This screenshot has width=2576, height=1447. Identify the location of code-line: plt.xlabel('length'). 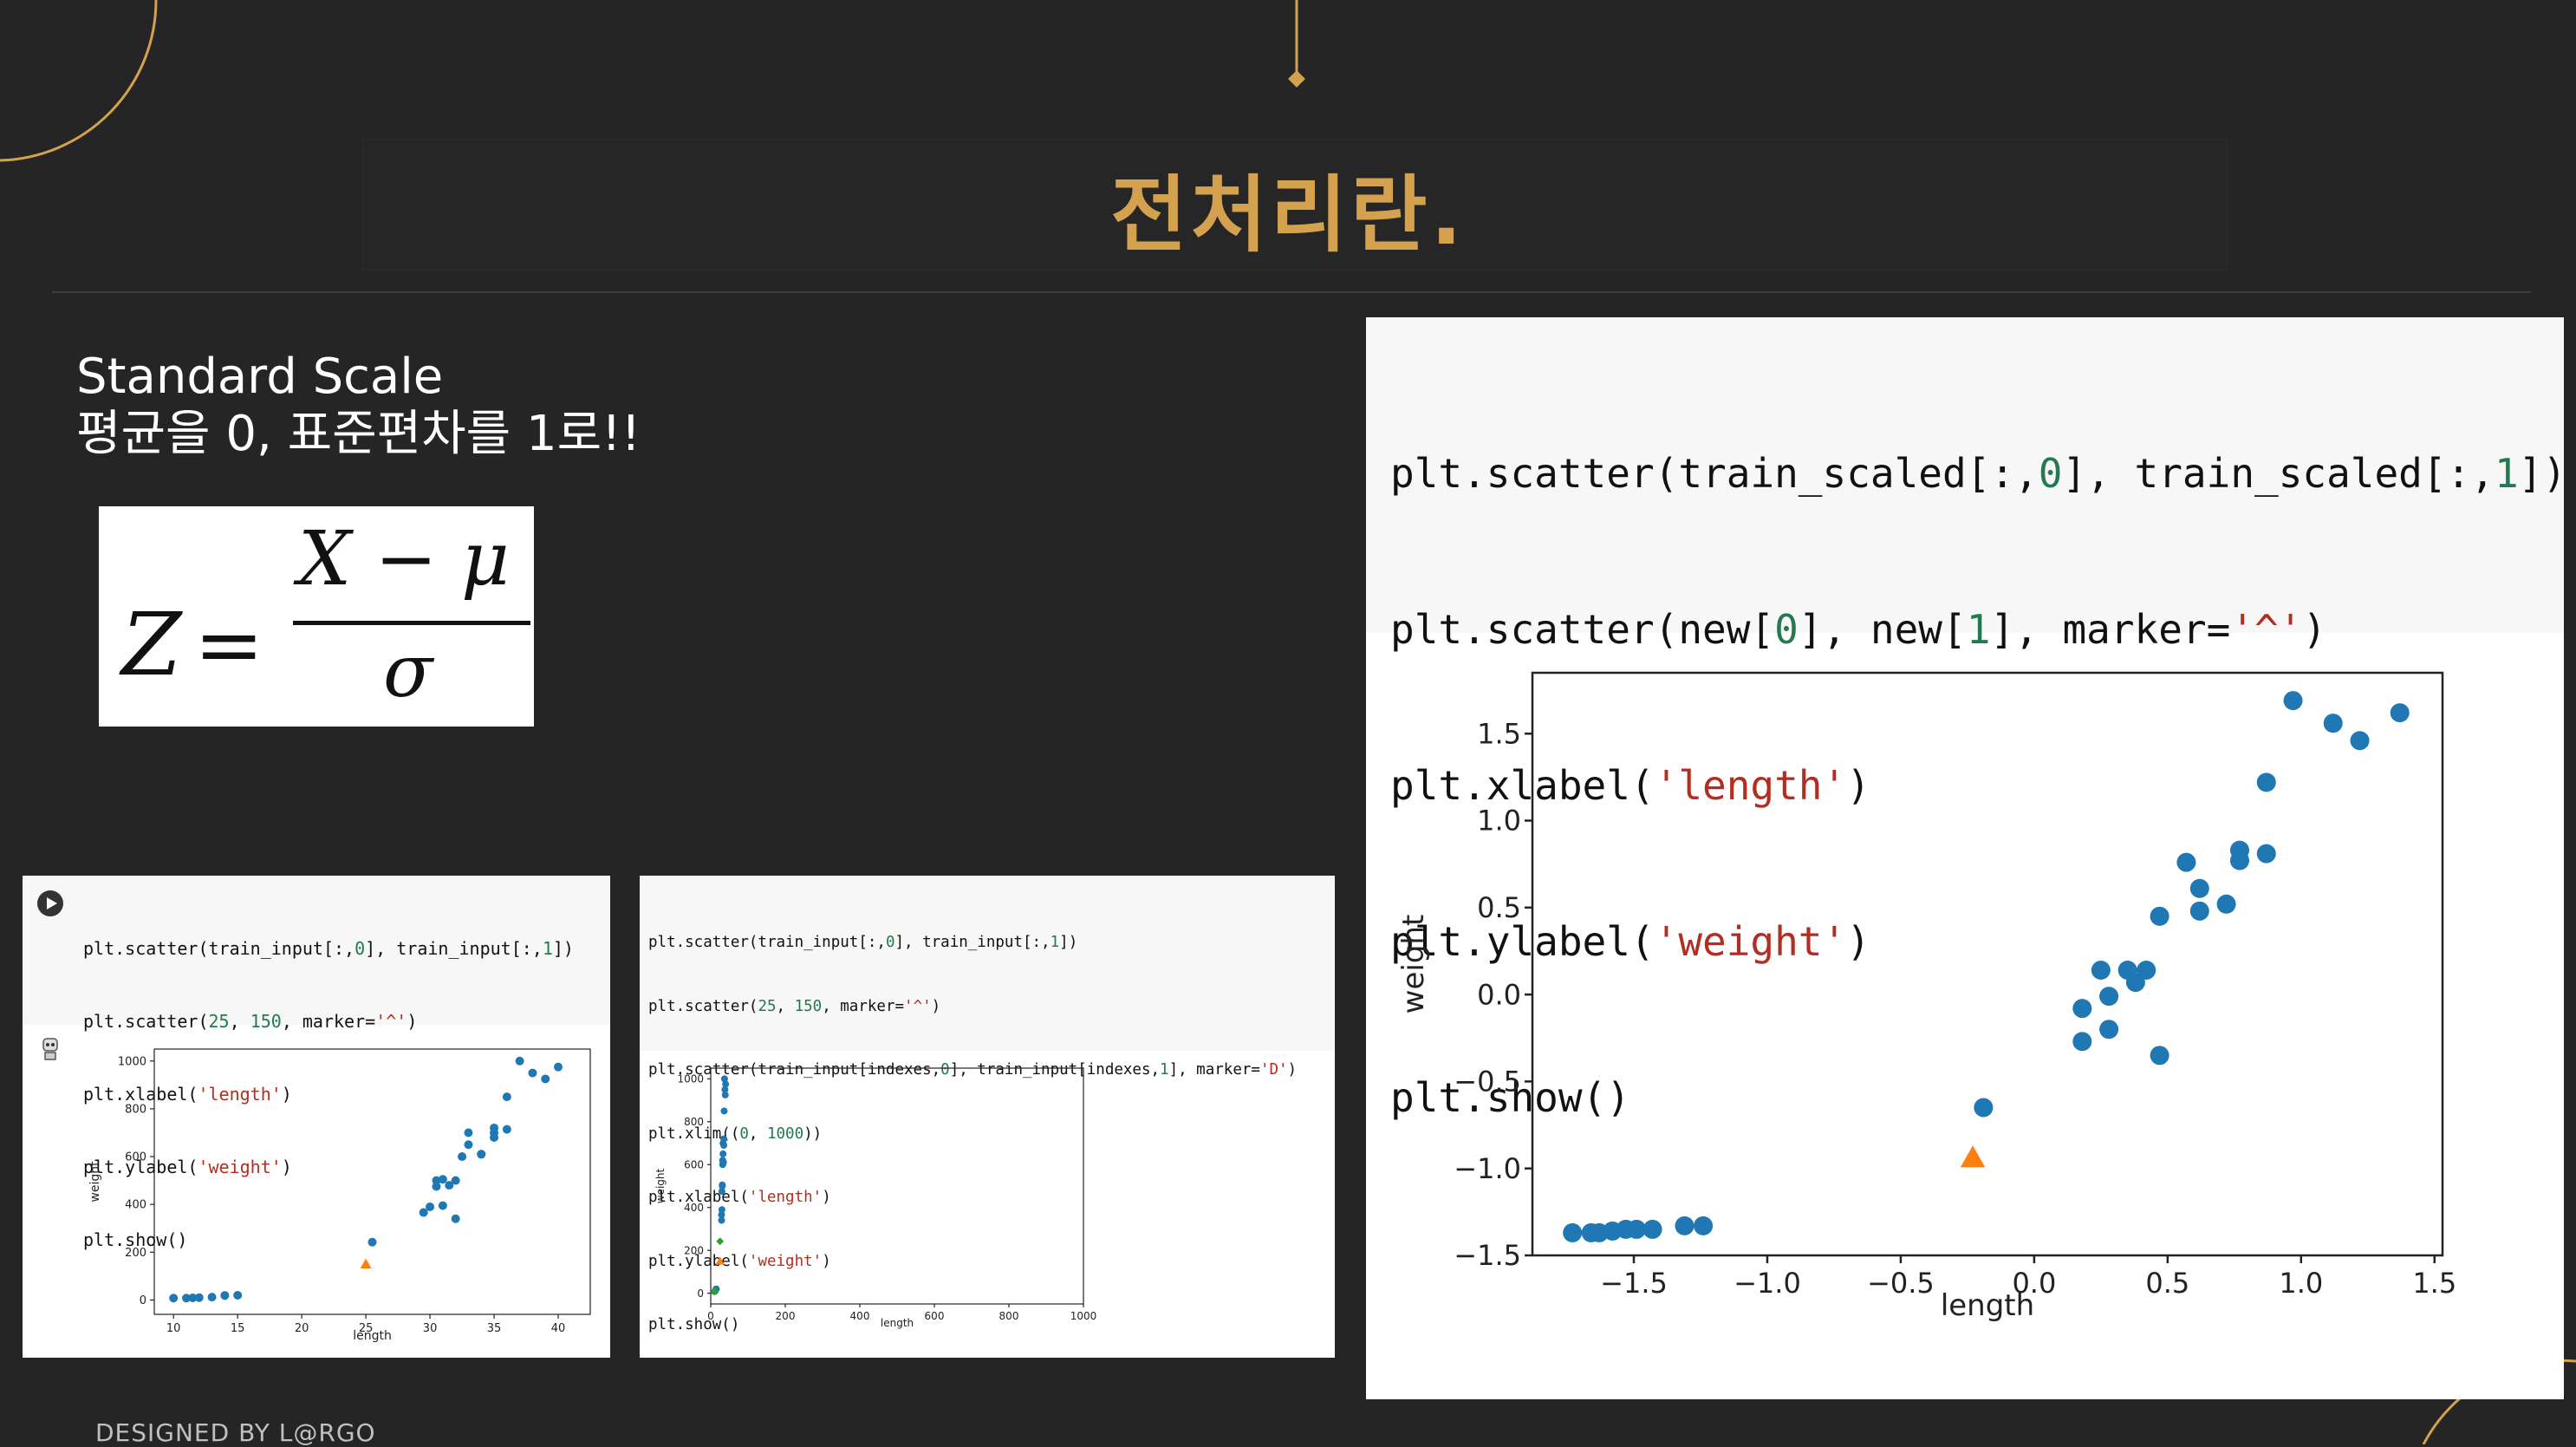
(1630, 785).